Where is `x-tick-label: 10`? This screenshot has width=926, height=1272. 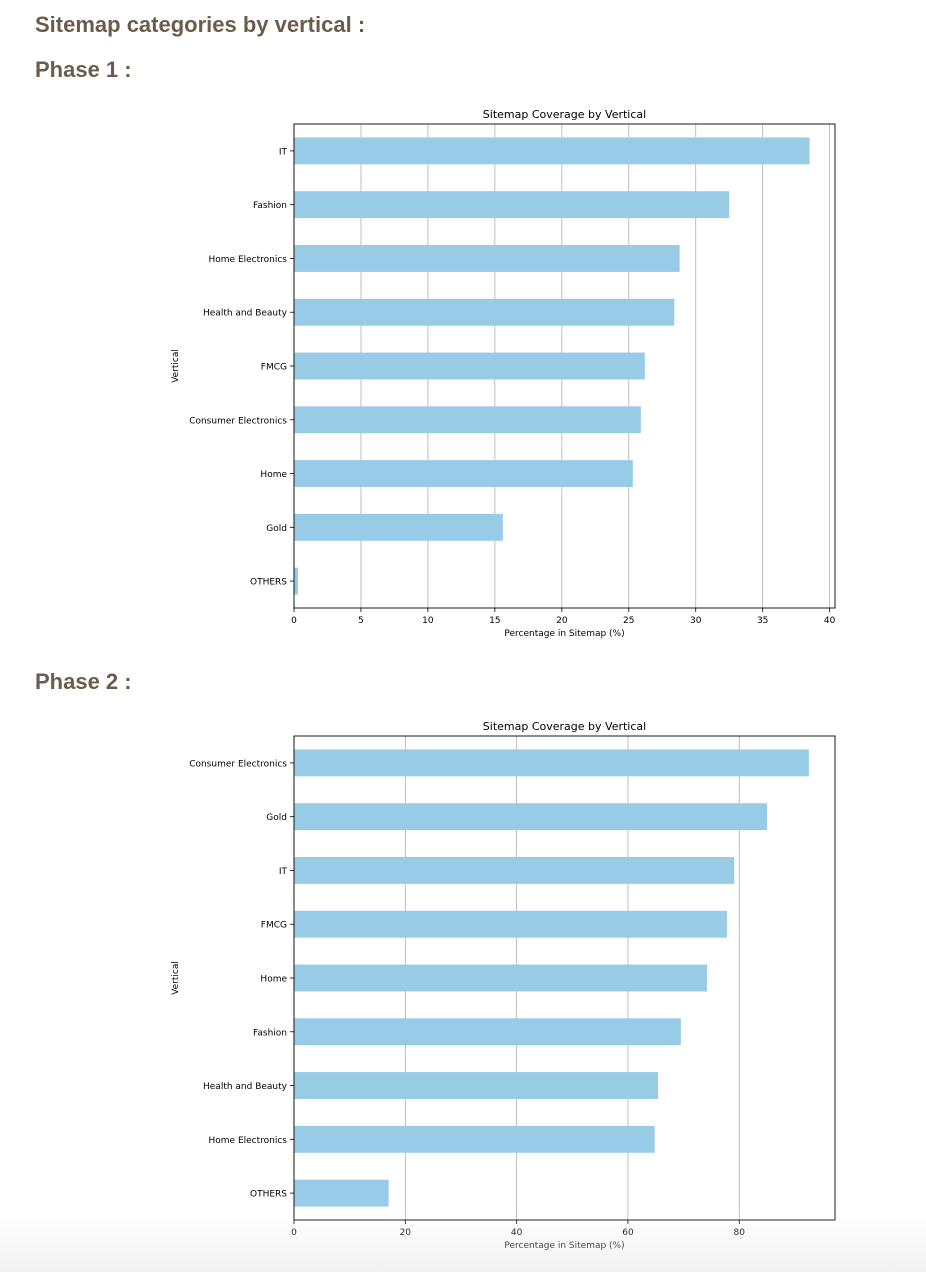
x-tick-label: 10 is located at coordinates (428, 621).